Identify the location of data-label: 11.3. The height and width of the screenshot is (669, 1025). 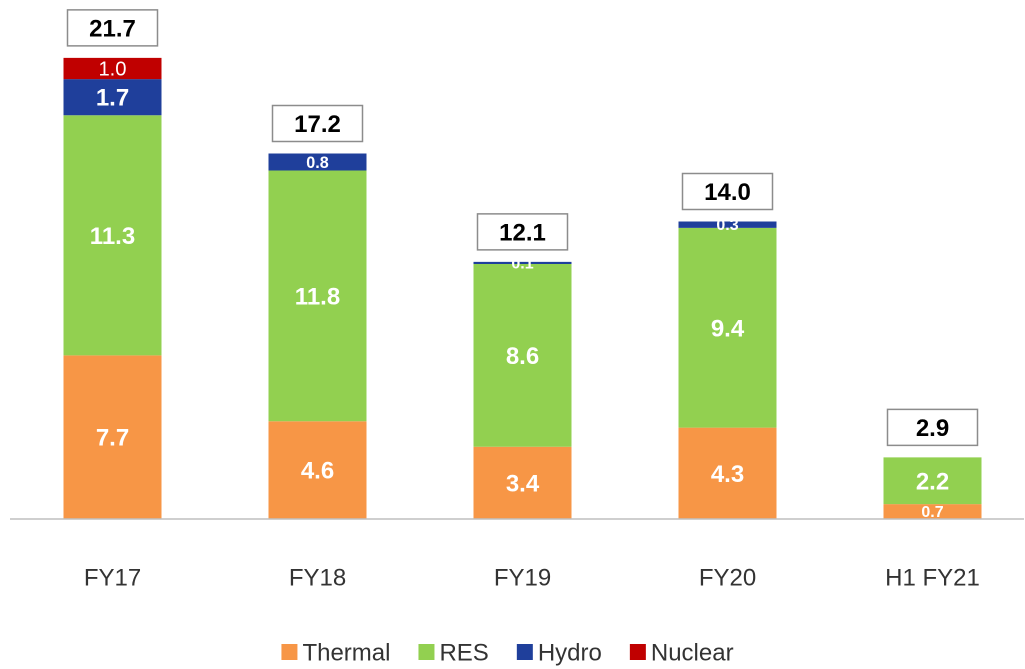
(112, 236).